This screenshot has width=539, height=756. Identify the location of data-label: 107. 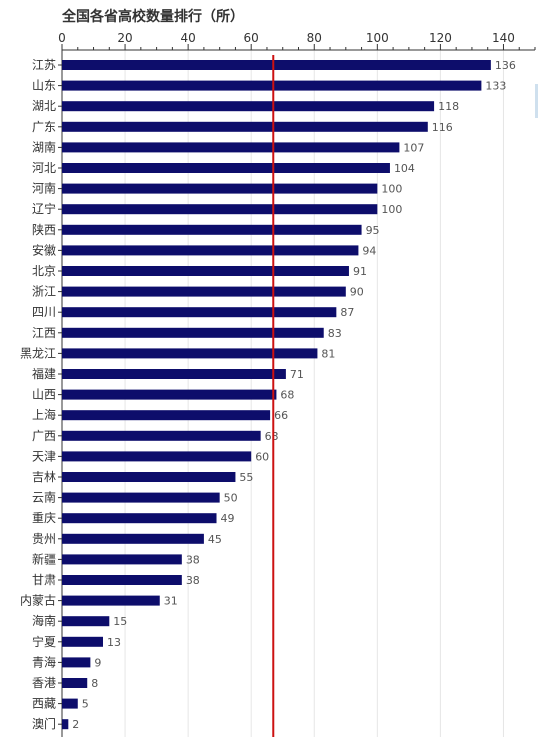
(413, 147).